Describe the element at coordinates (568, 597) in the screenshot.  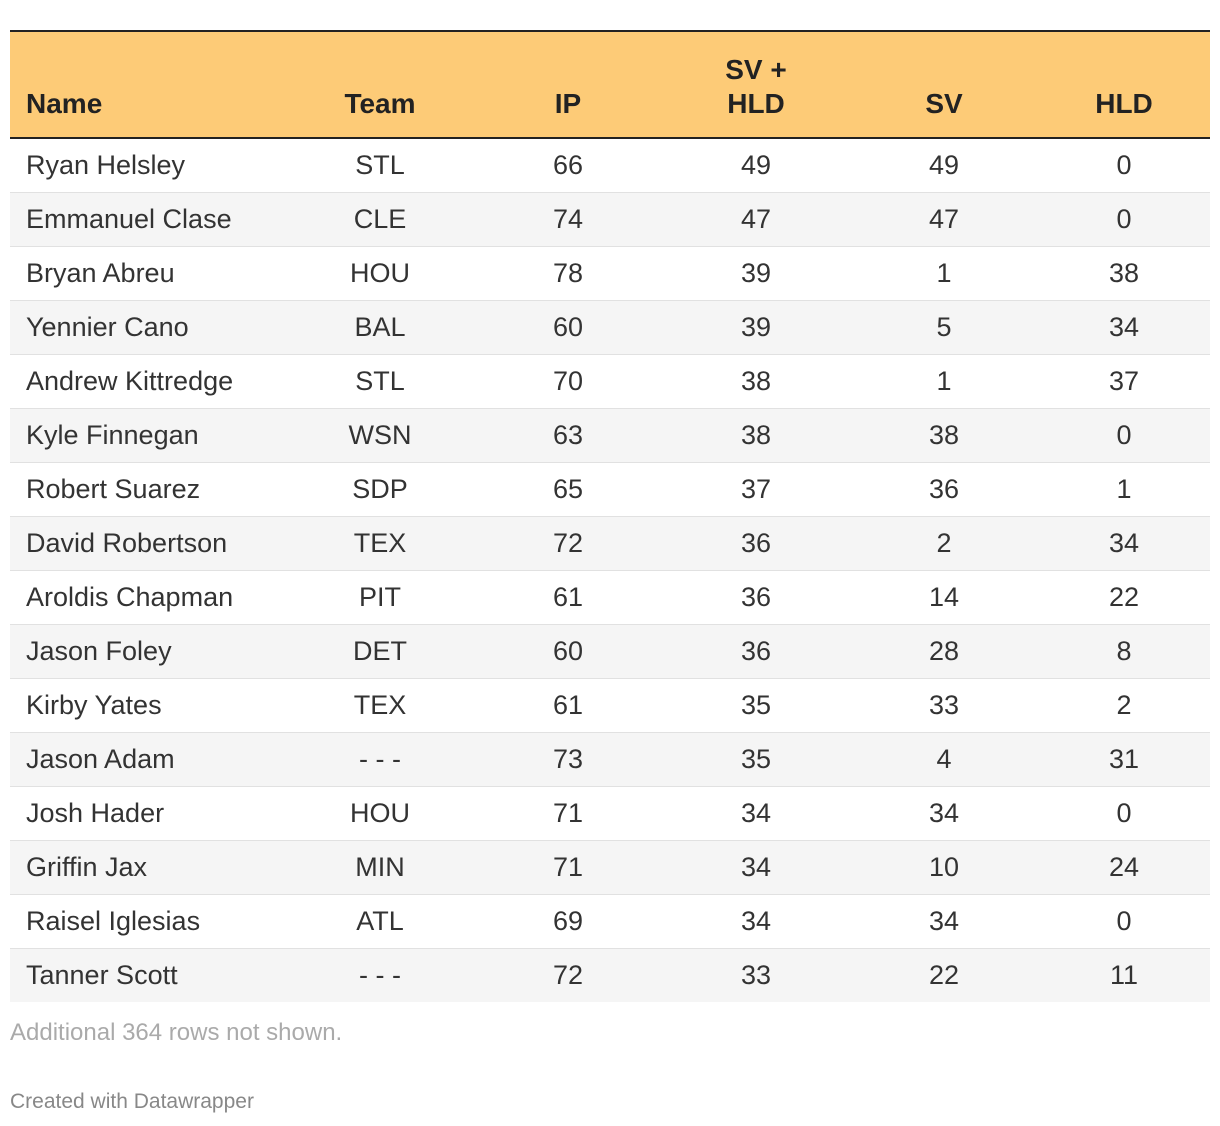
I see `cell-ip: 61` at that location.